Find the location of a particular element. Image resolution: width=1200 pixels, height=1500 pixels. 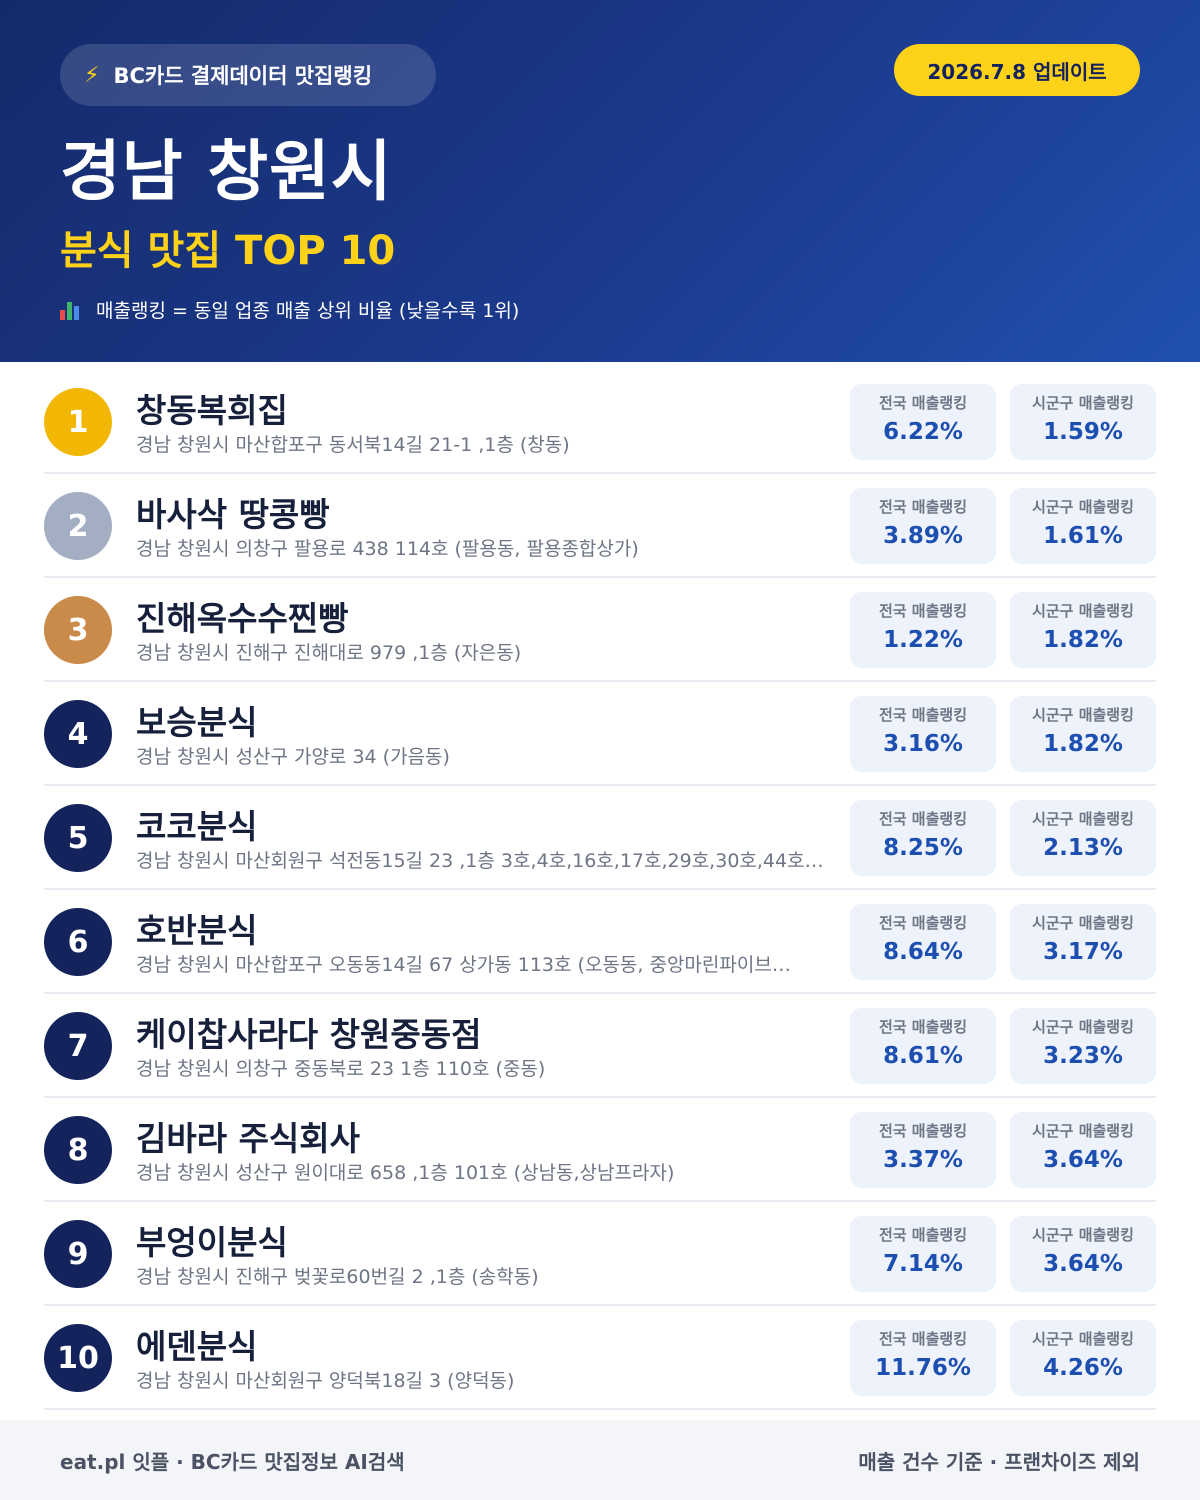

rank-badge: 1 is located at coordinates (78, 422).